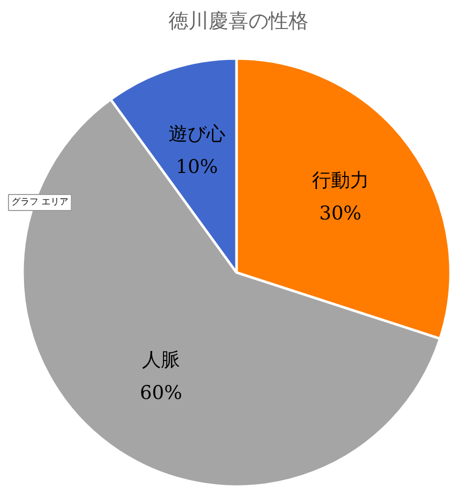  What do you see at coordinates (197, 133) in the screenshot?
I see `slice-label: 遊び心` at bounding box center [197, 133].